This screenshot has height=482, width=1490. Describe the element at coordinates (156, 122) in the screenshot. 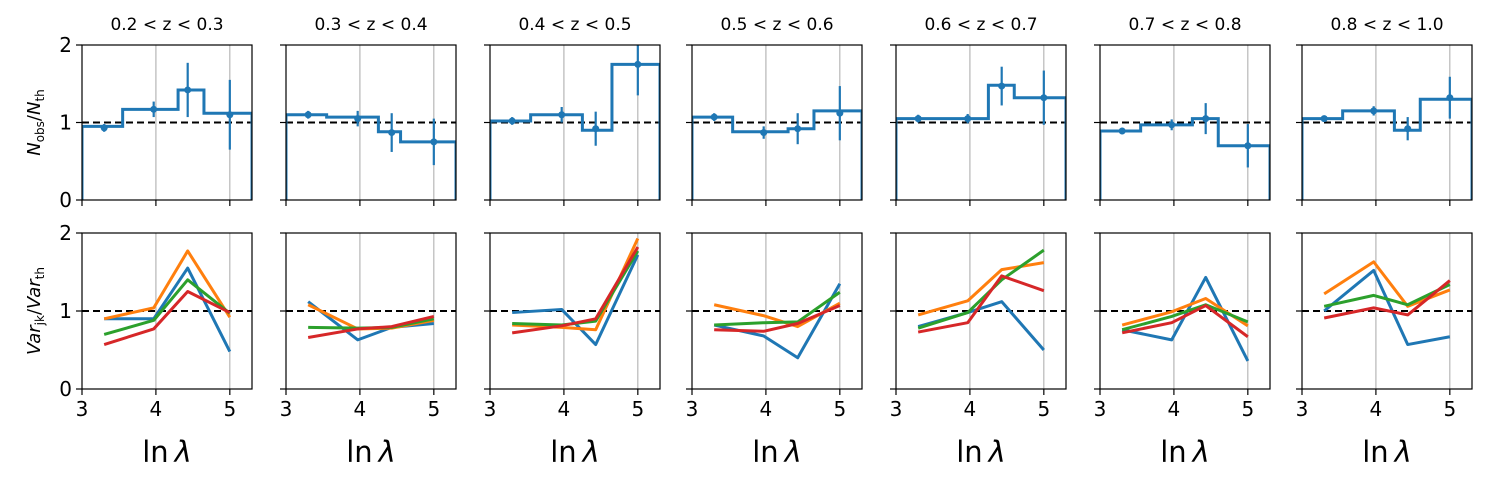

I see `top-axes: 0 1 2` at that location.